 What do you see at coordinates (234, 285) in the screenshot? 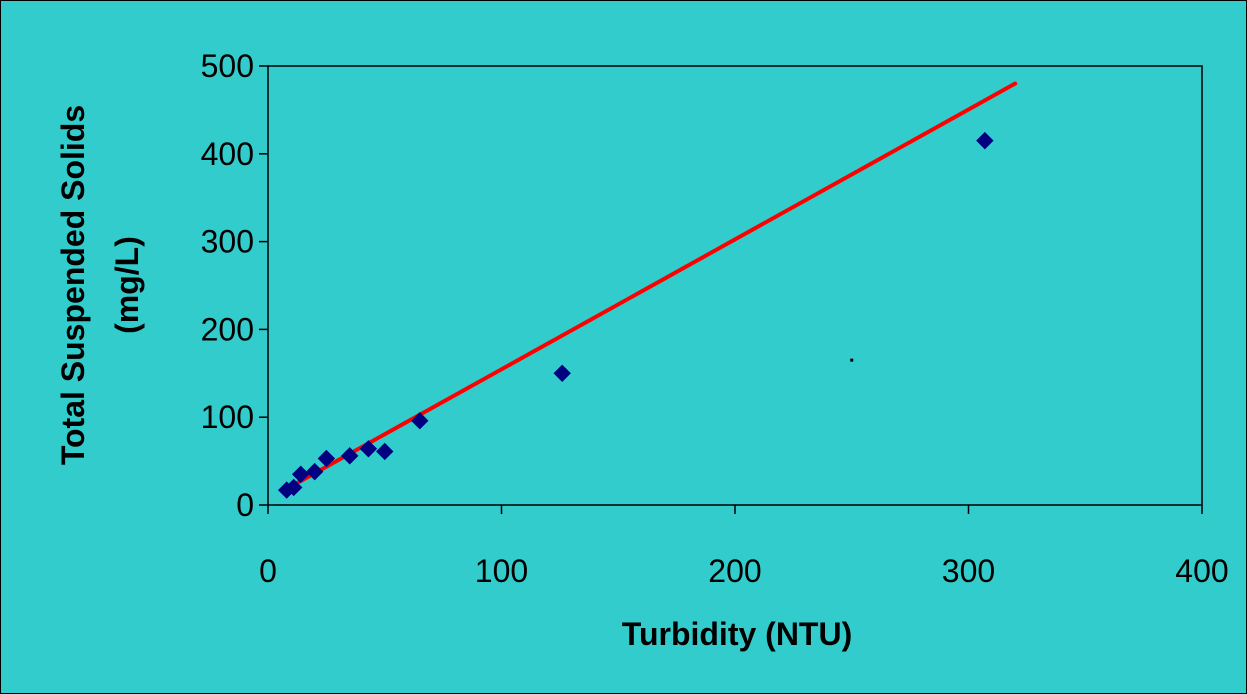
I see `y-axis-ticks: 0 100 200 300 400 500` at bounding box center [234, 285].